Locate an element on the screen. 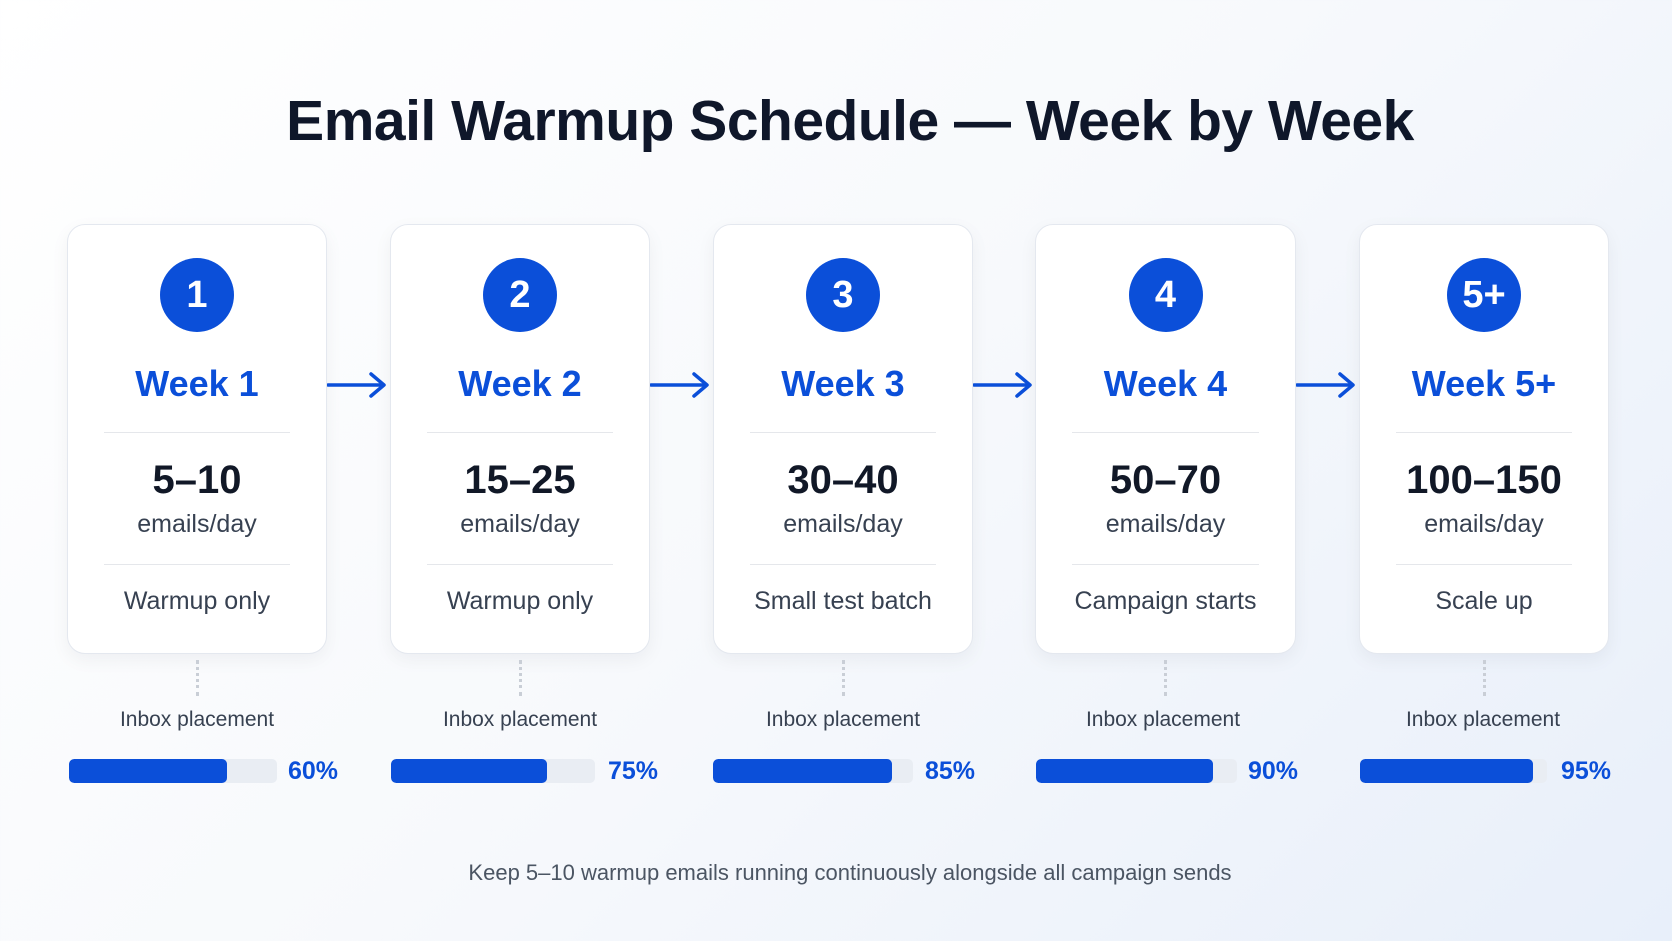  email-volume: 50–70 is located at coordinates (1165, 480).